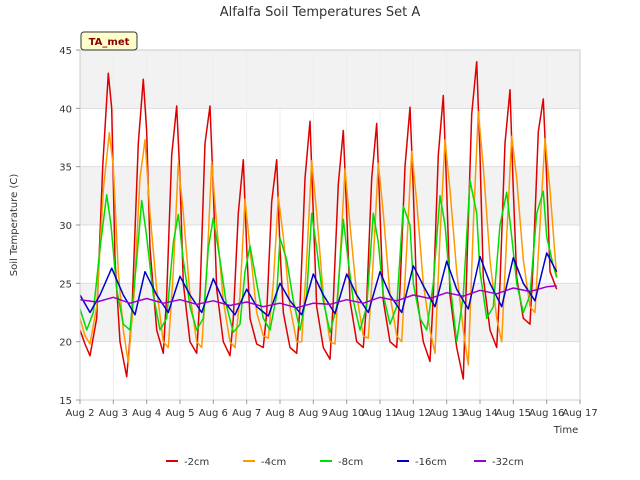 Image resolution: width=640 pixels, height=480 pixels. What do you see at coordinates (65, 343) in the screenshot?
I see `y-tick-label: 20` at bounding box center [65, 343].